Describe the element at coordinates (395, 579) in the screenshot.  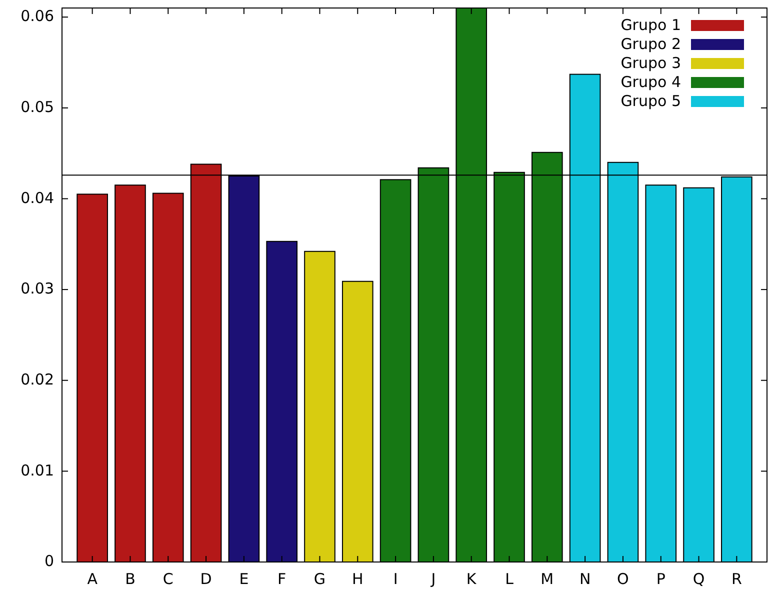
I see `x-tick-label: I` at that location.